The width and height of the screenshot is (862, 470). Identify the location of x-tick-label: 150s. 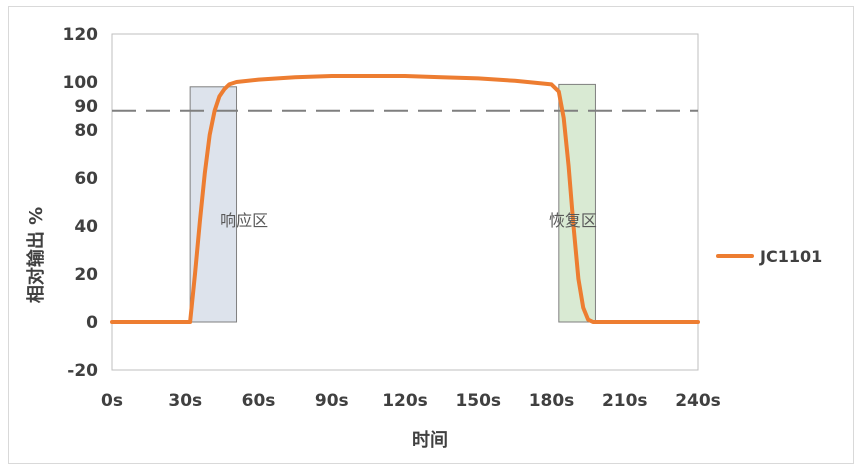
(478, 401).